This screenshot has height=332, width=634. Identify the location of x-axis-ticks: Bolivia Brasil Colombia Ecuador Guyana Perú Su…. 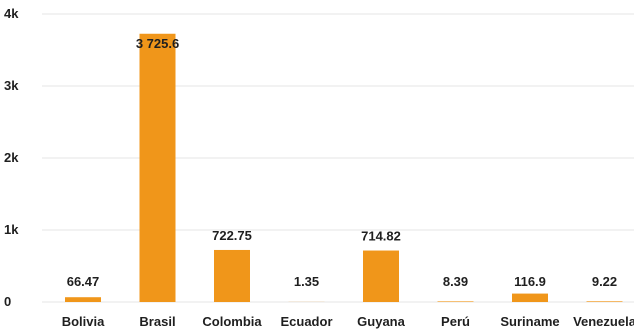
(348, 321).